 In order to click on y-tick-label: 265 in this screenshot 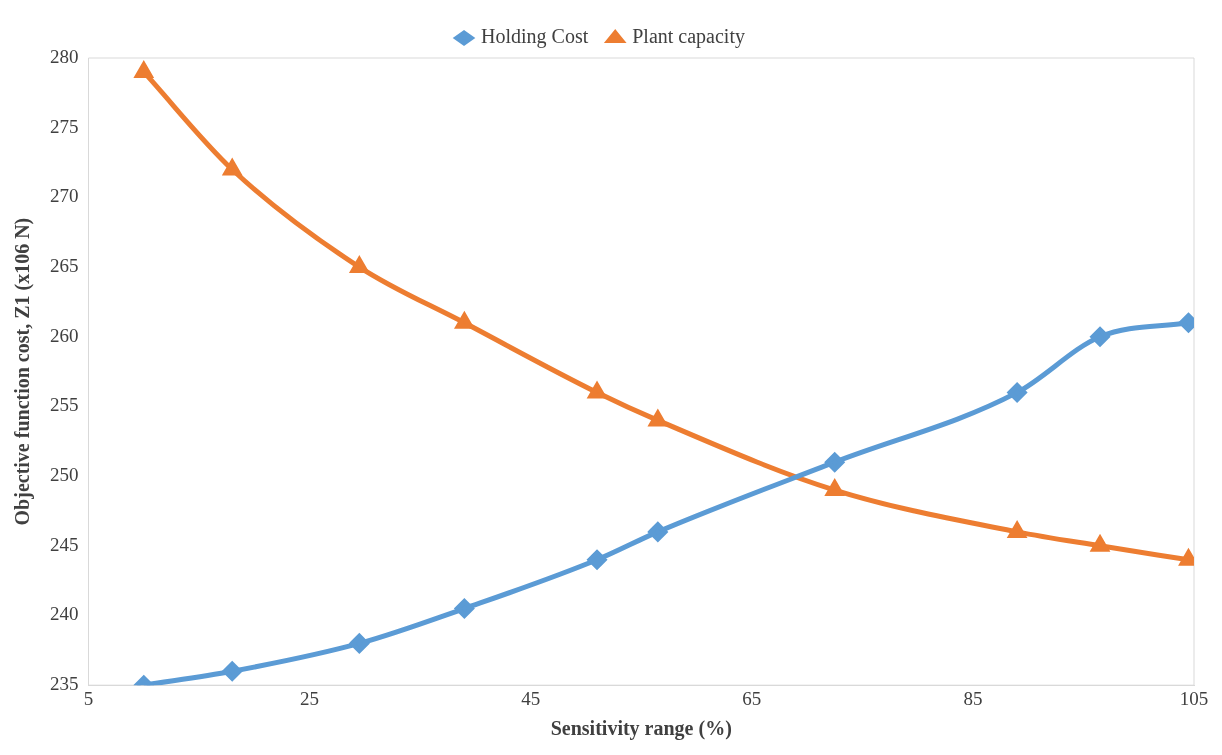, I will do `click(64, 266)`.